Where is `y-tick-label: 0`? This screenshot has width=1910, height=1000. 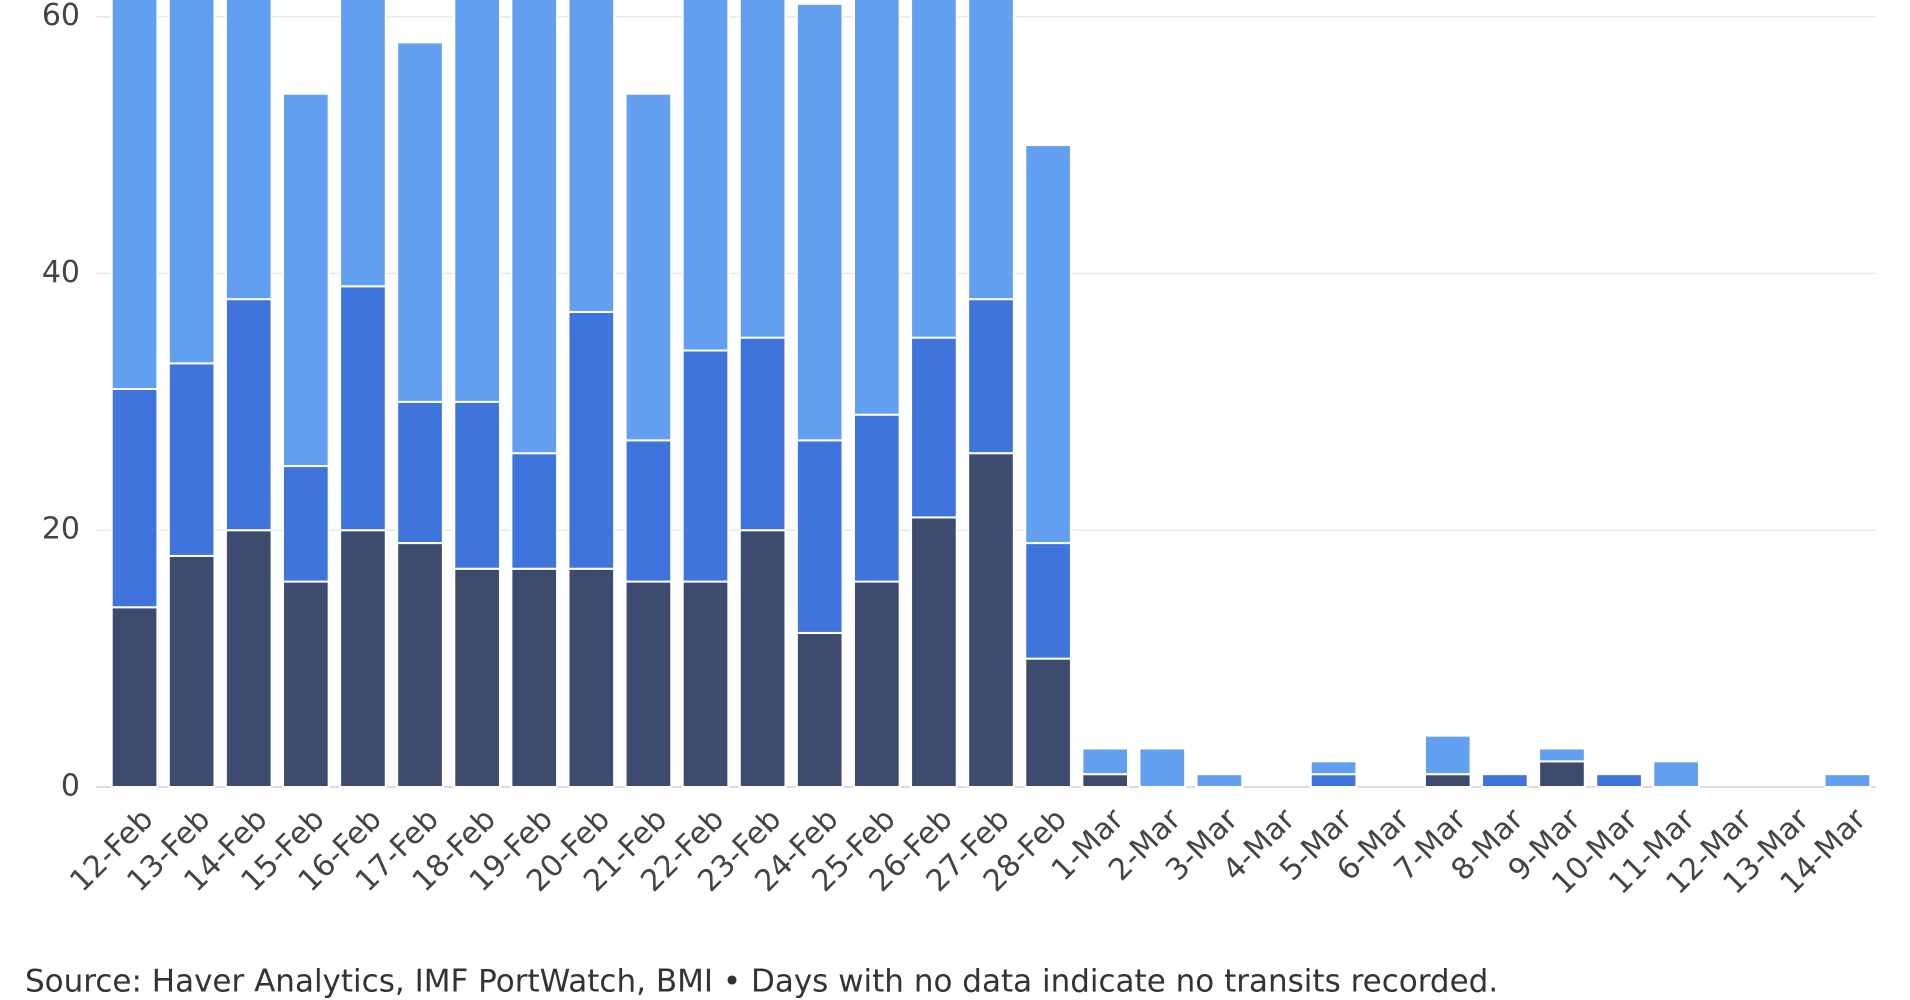 y-tick-label: 0 is located at coordinates (70, 786).